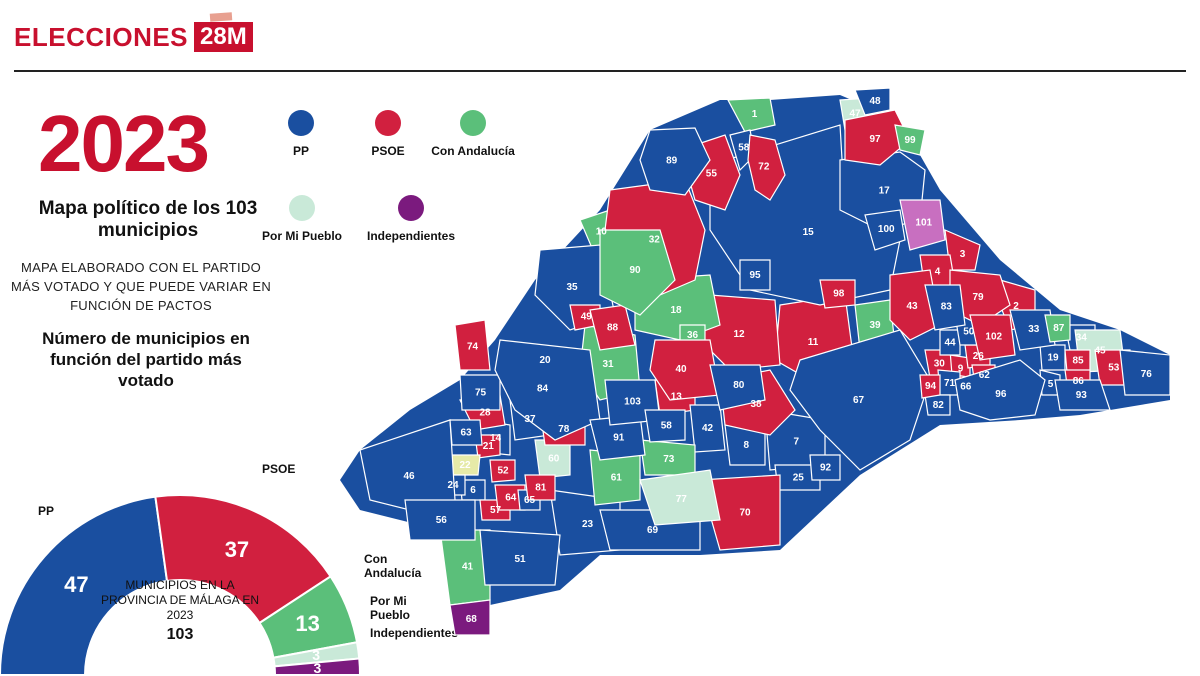 This screenshot has height=676, width=1200. I want to click on municipality-label: 8, so click(746, 445).